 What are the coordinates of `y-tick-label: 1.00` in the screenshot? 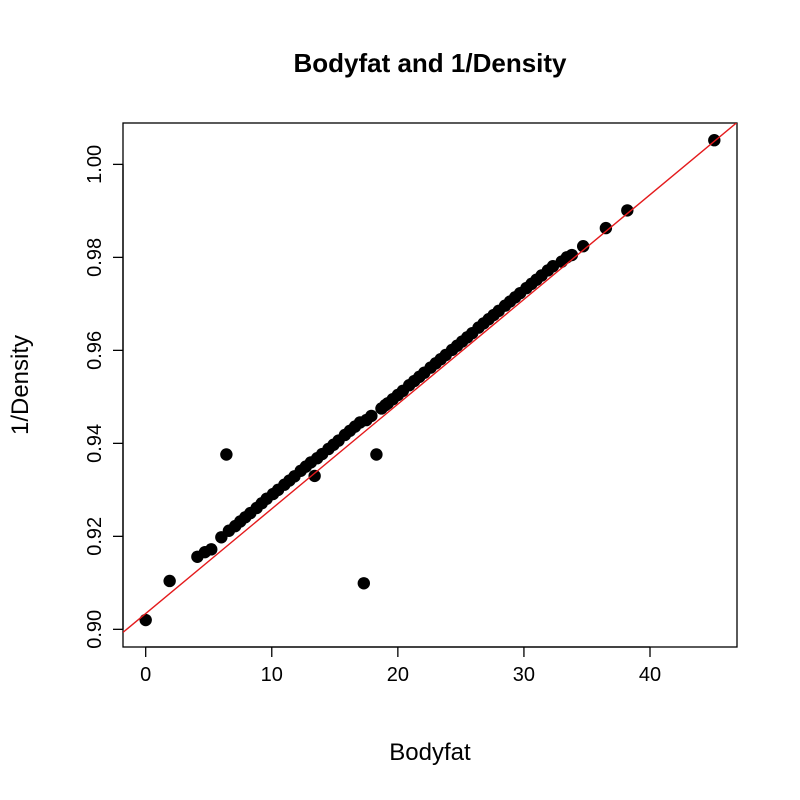 It's located at (95, 164).